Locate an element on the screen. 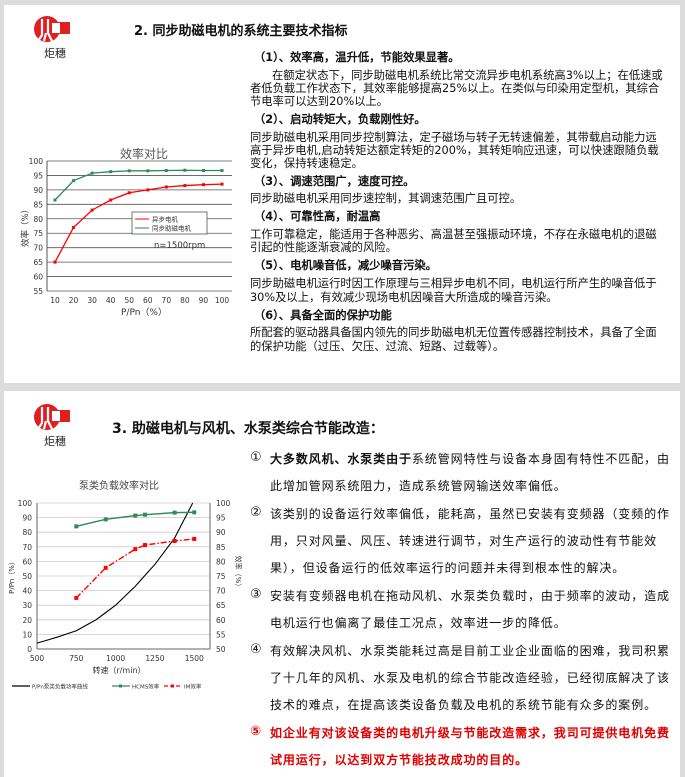 The image size is (685, 777). list-item-text: 试用运行，以达到双方节能技改成功的目的。 is located at coordinates (399, 760).